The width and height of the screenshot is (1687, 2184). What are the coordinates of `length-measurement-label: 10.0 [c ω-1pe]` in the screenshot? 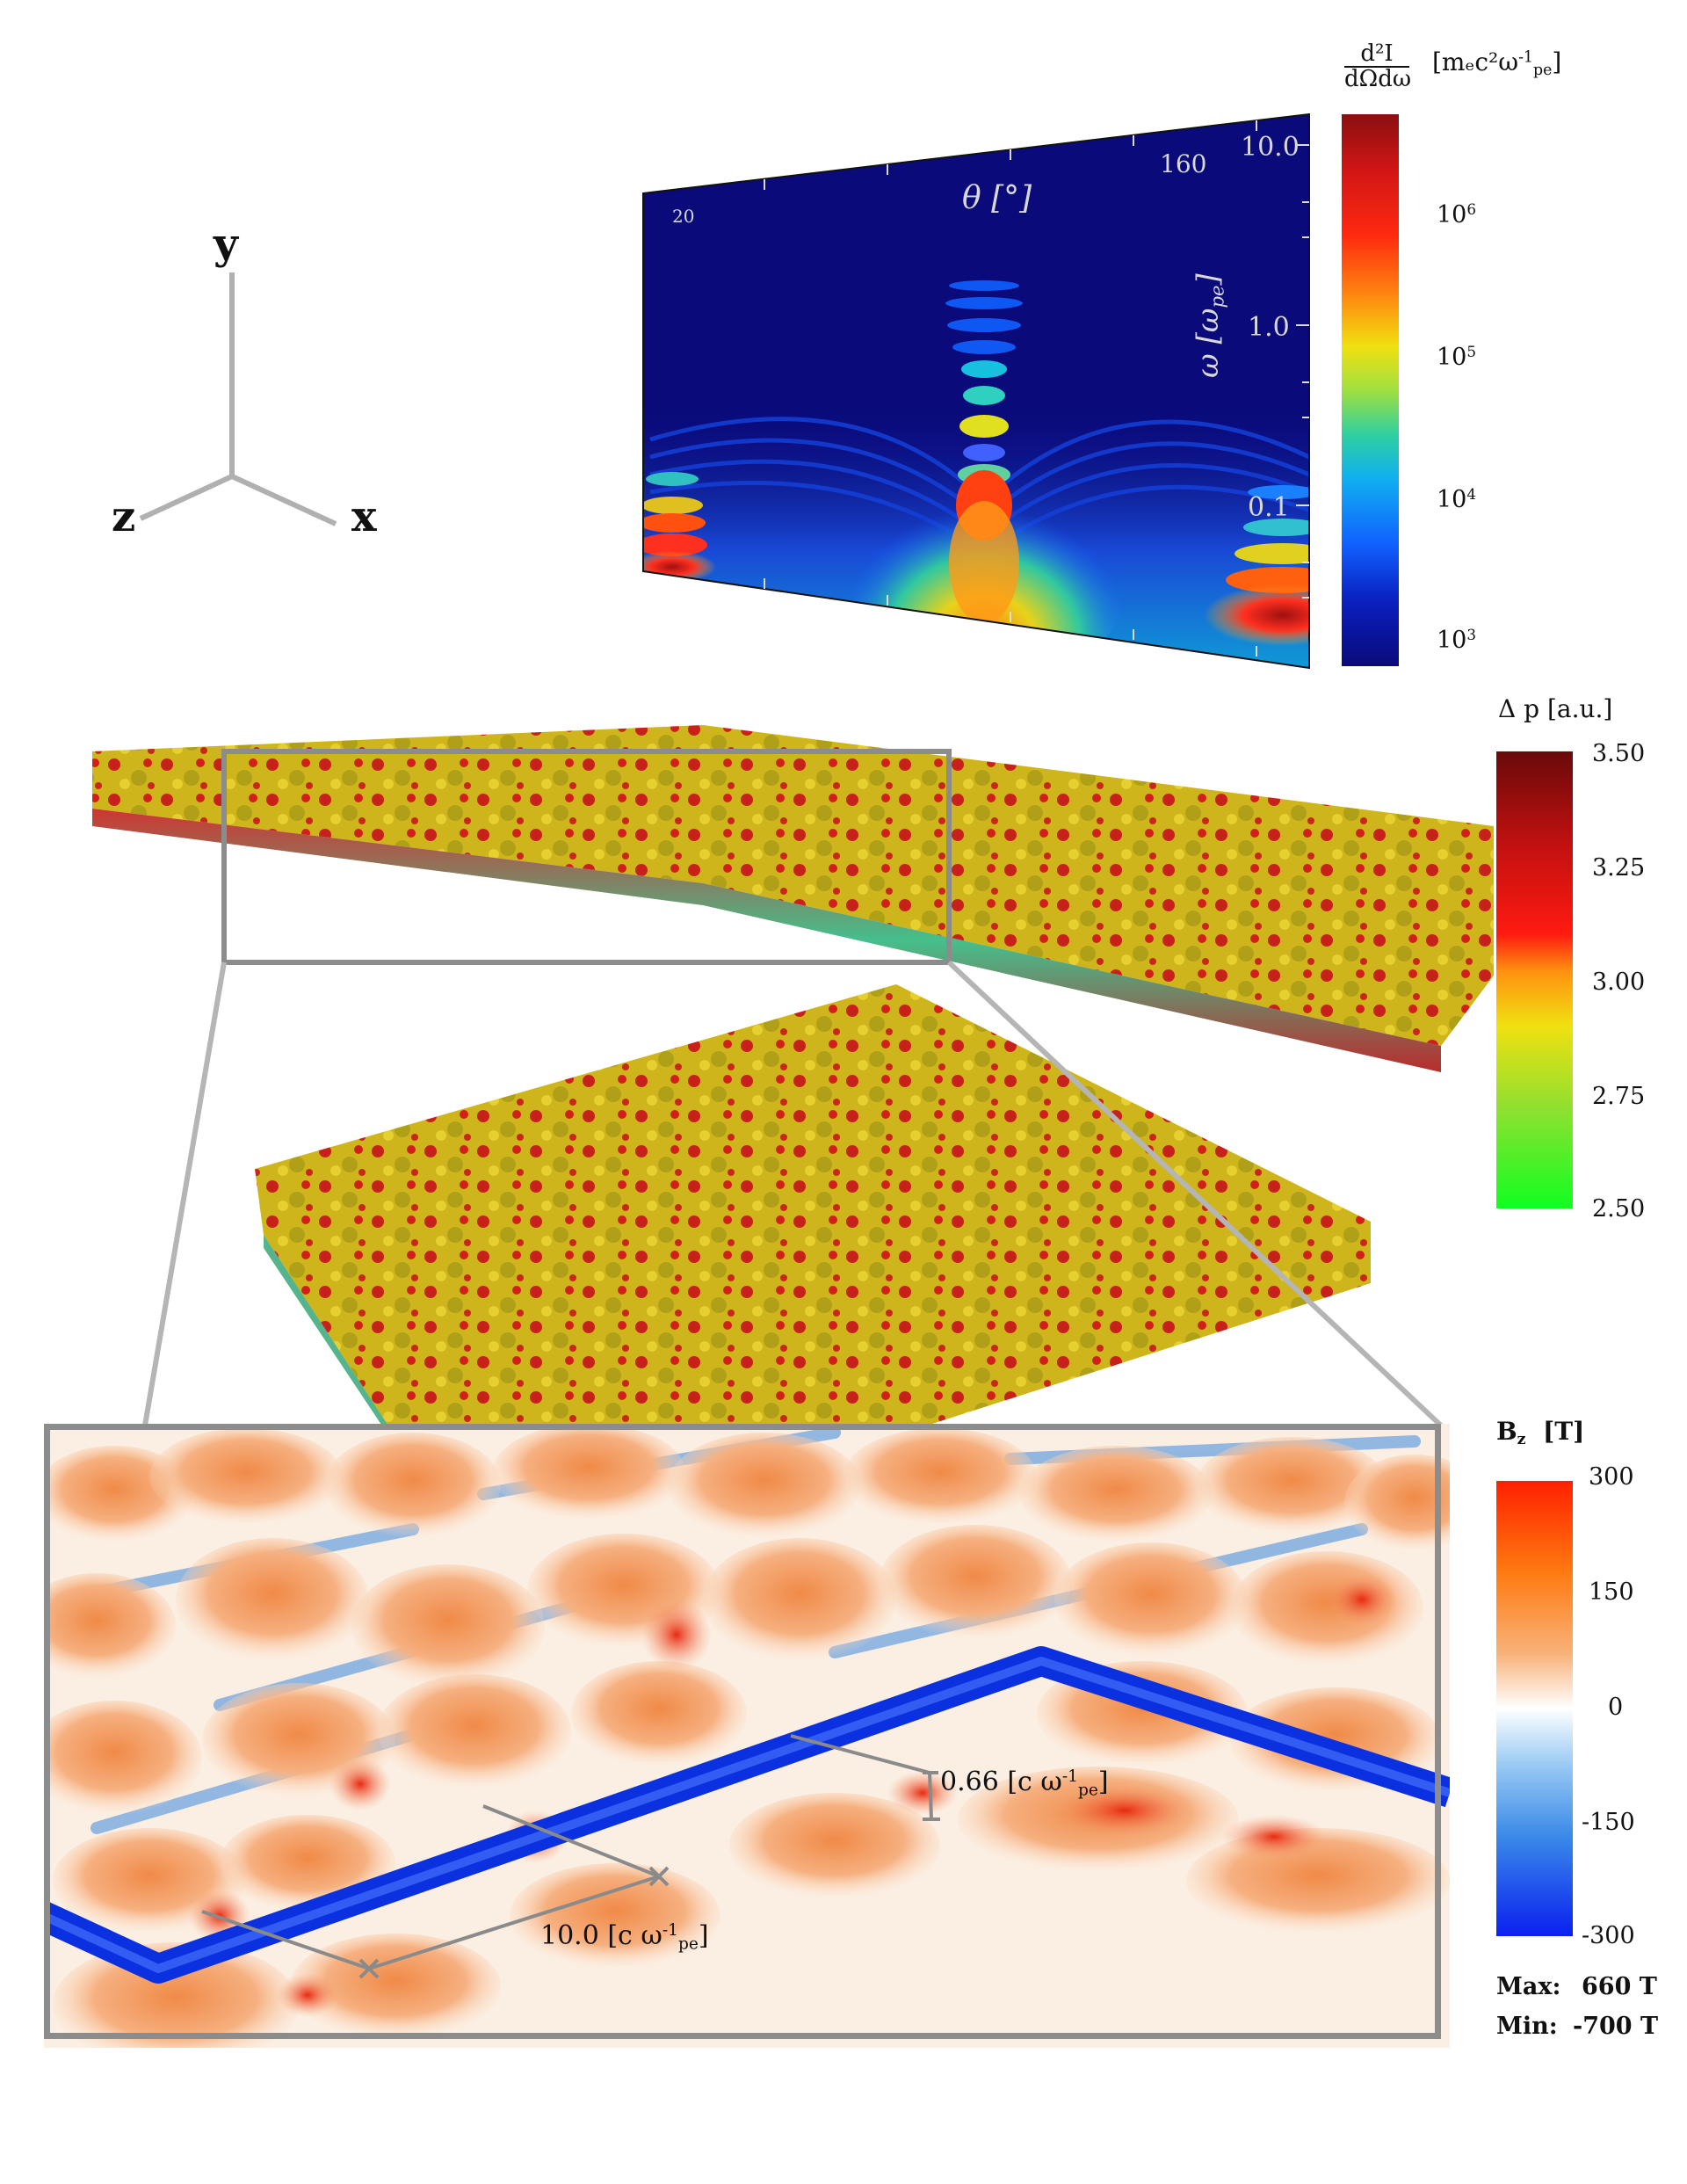 It's located at (624, 1937).